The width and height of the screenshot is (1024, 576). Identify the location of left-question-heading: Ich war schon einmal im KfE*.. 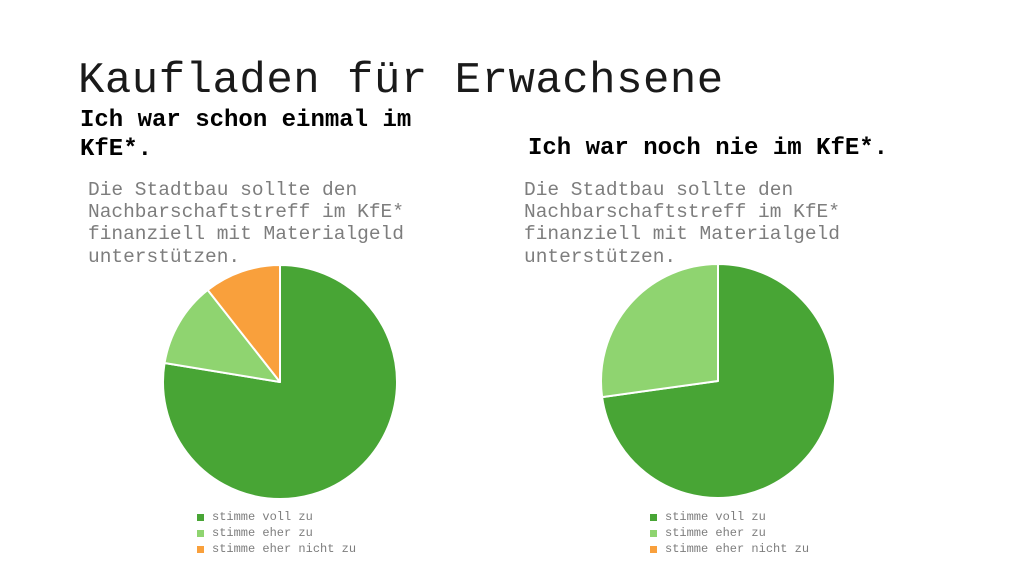
(246, 134).